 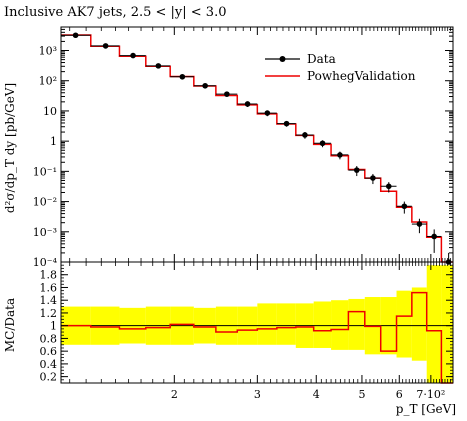 I want to click on chart-title: Inclusive AK7 jets, 2.5 < |y| < 3.0, so click(x=115, y=12).